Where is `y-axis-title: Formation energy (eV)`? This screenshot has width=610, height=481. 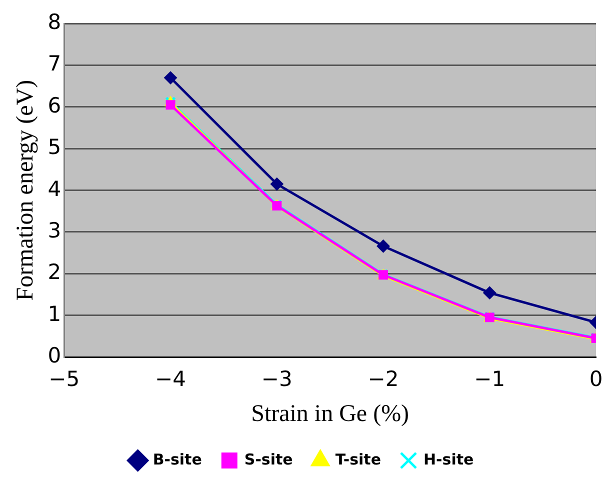 y-axis-title: Formation energy (eV) is located at coordinates (25, 190).